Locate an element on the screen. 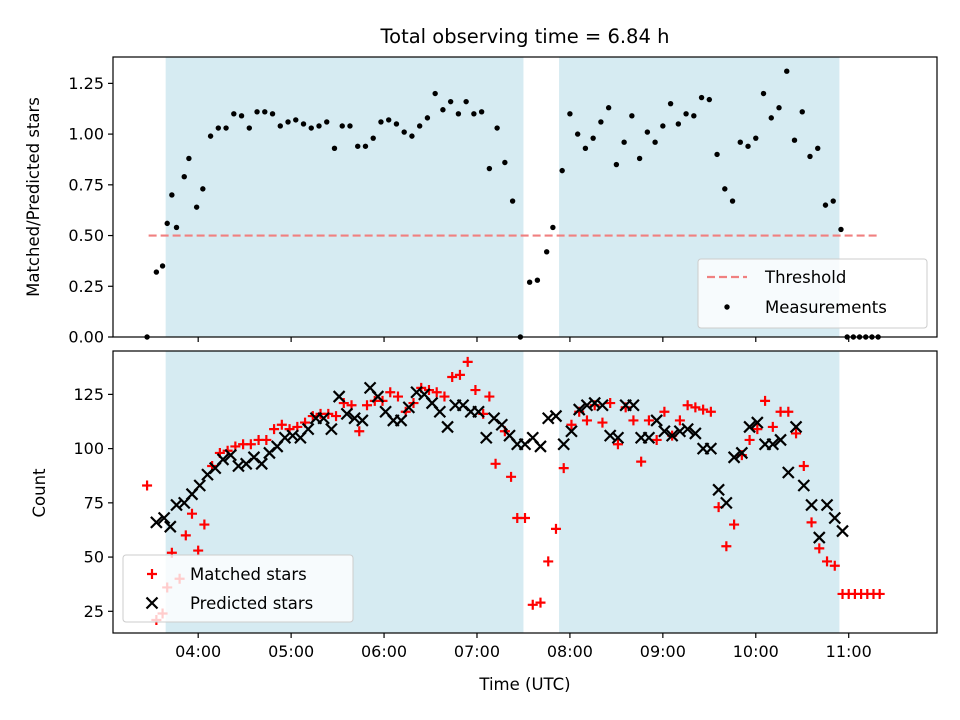 The width and height of the screenshot is (960, 720). top-chart-title: Total observing time = 6.84 h is located at coordinates (525, 36).